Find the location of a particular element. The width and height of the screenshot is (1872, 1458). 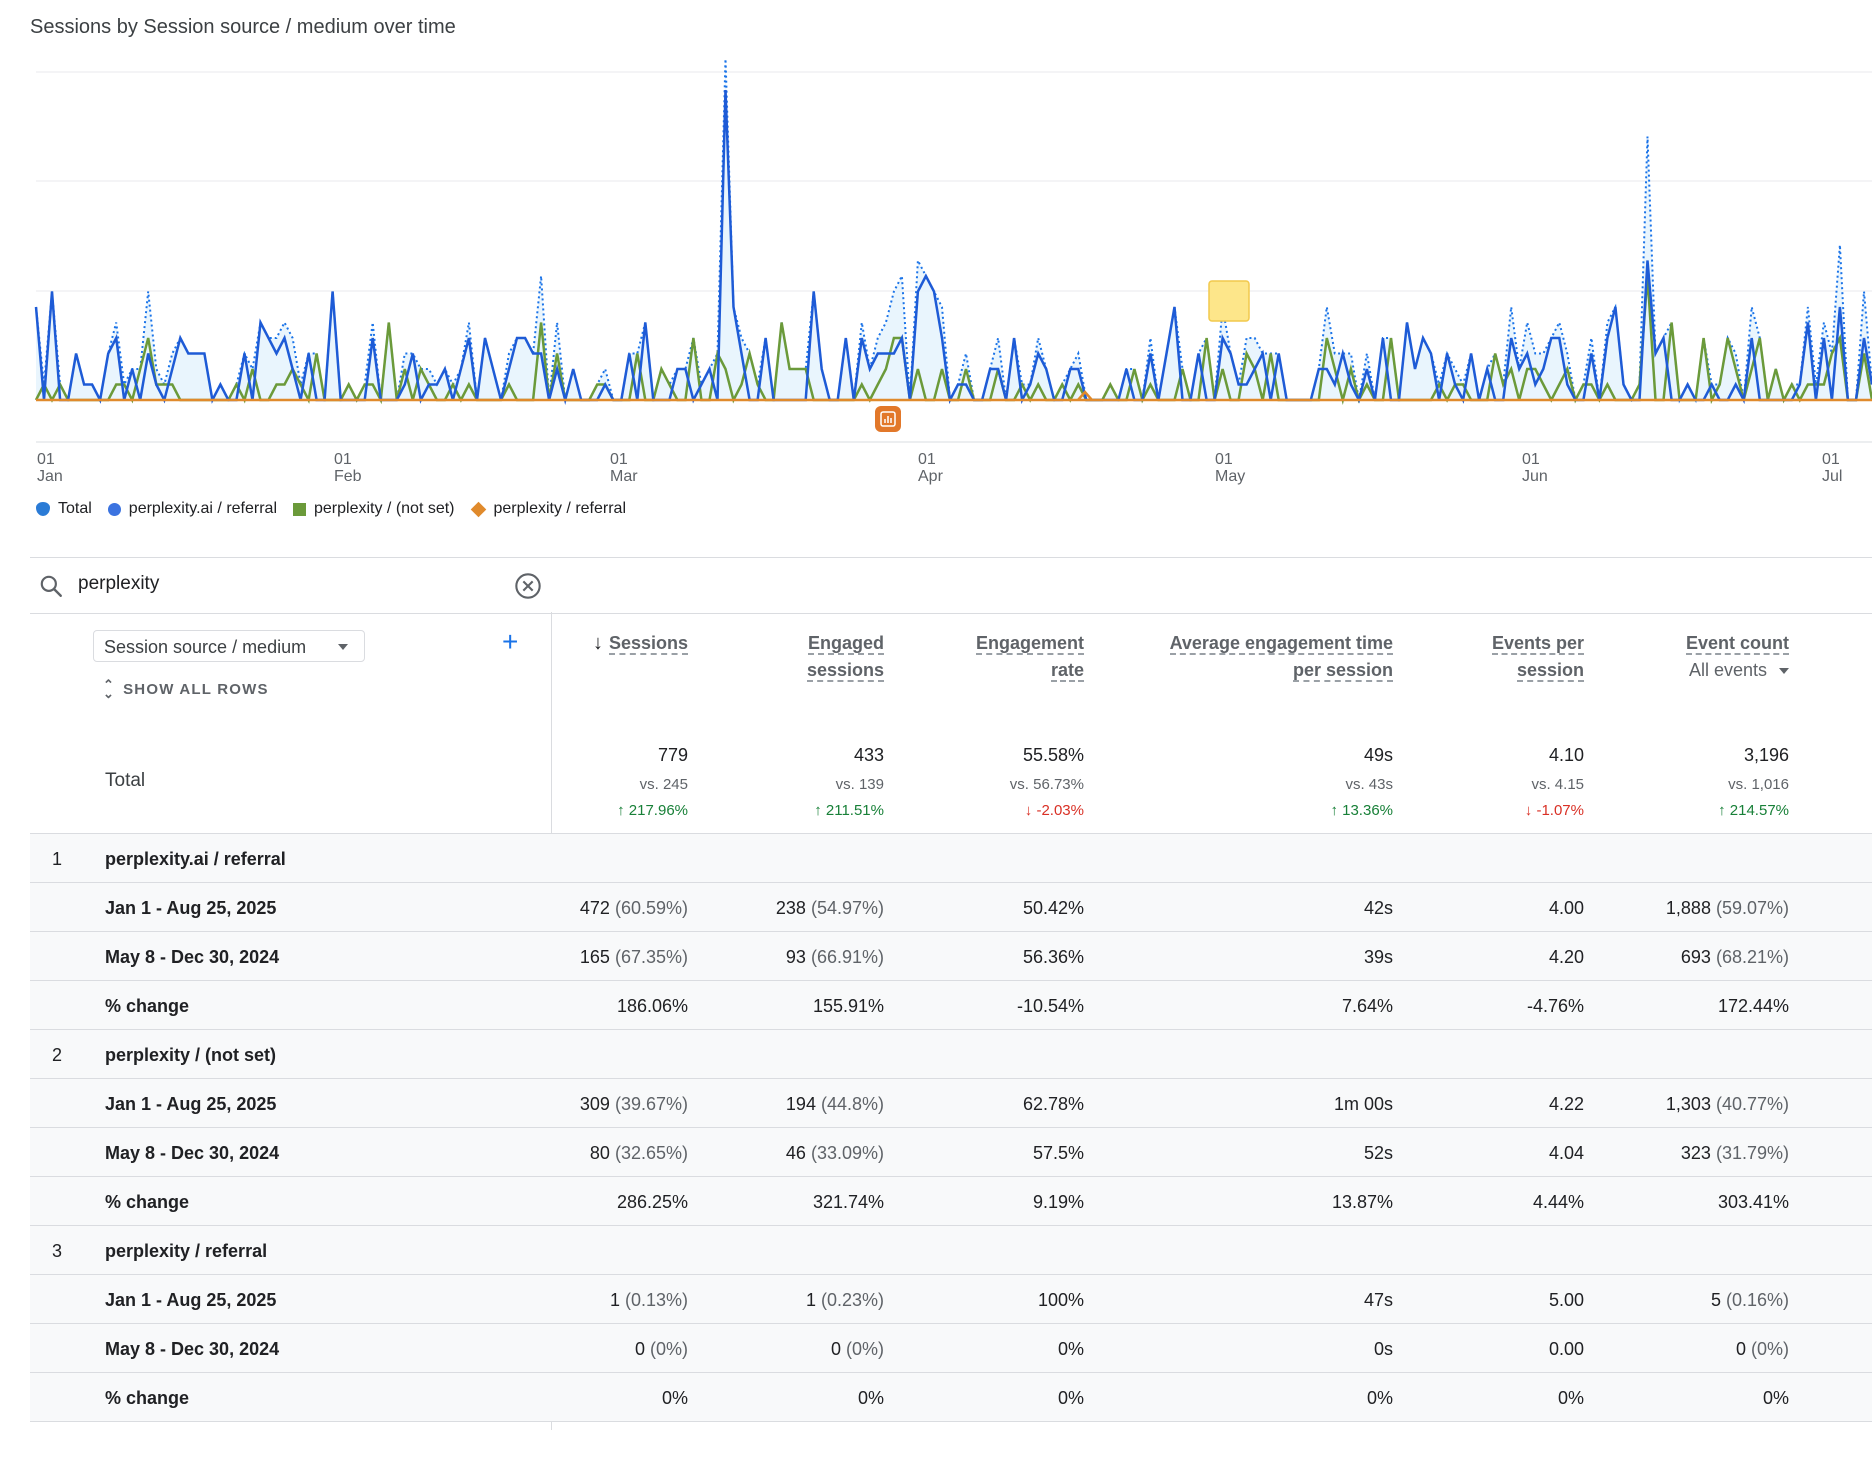

metric-cell: 62.78% is located at coordinates (1053, 1104).